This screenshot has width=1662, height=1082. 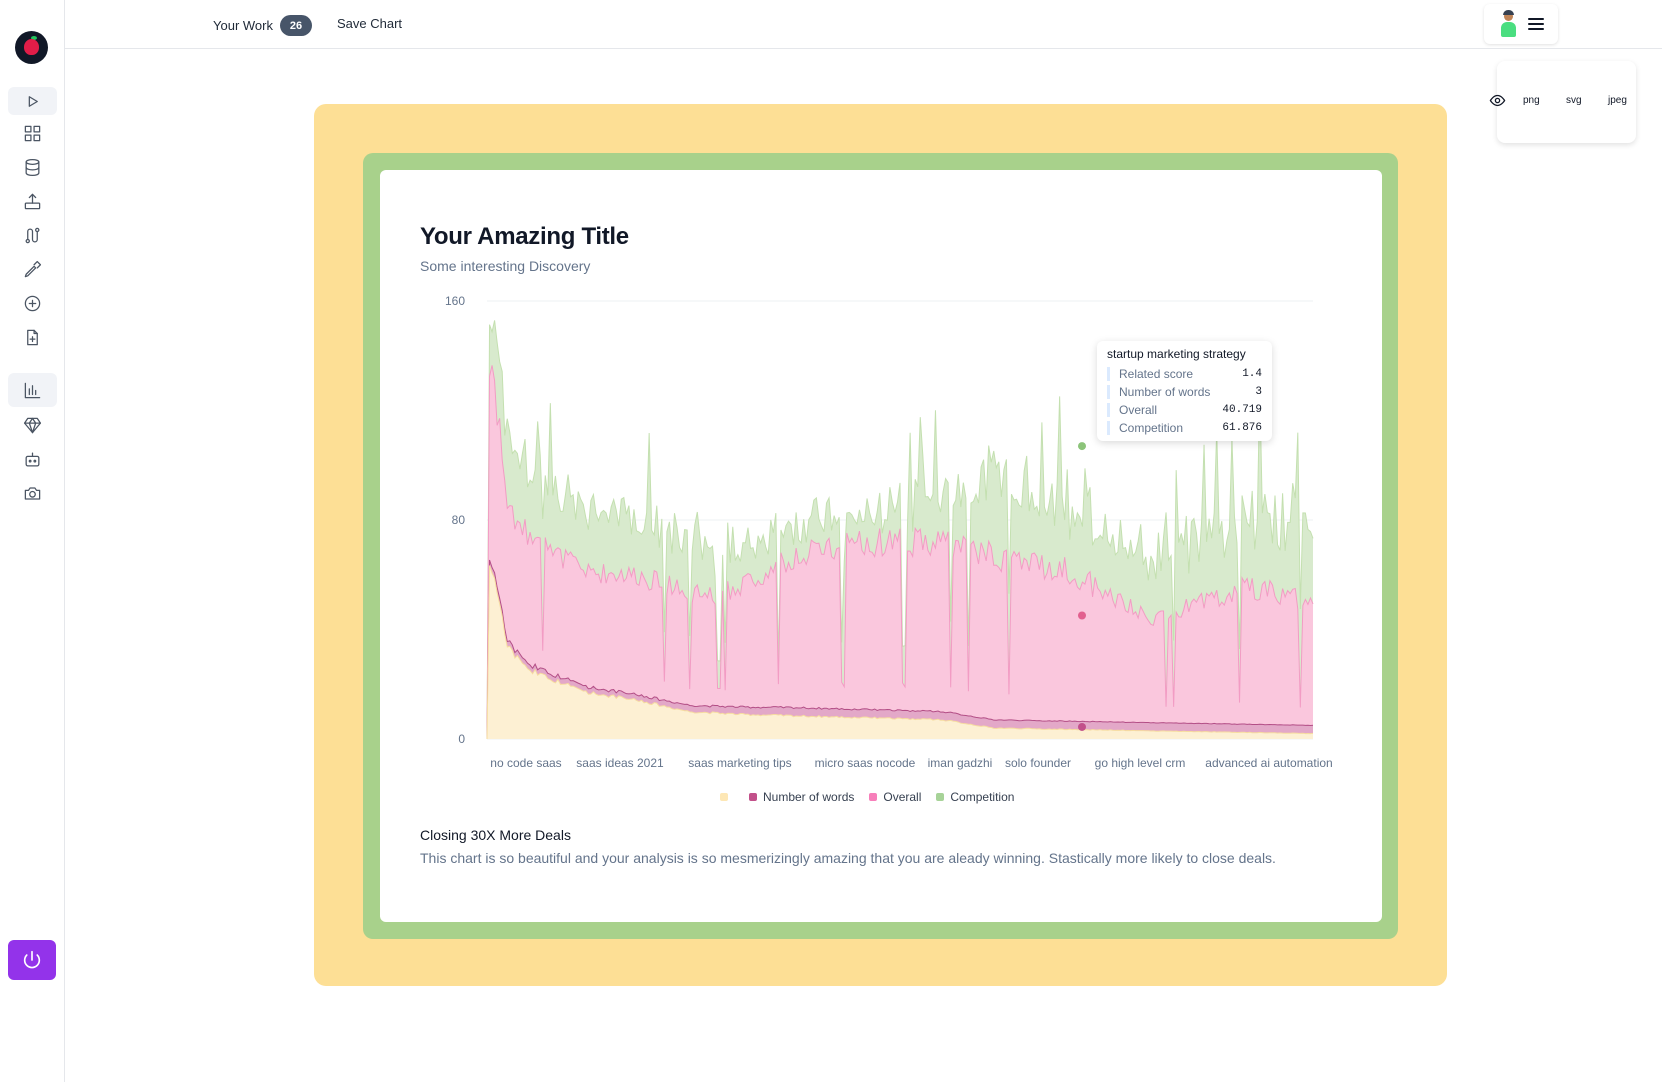 What do you see at coordinates (1497, 100) in the screenshot?
I see `preview-eye-icon` at bounding box center [1497, 100].